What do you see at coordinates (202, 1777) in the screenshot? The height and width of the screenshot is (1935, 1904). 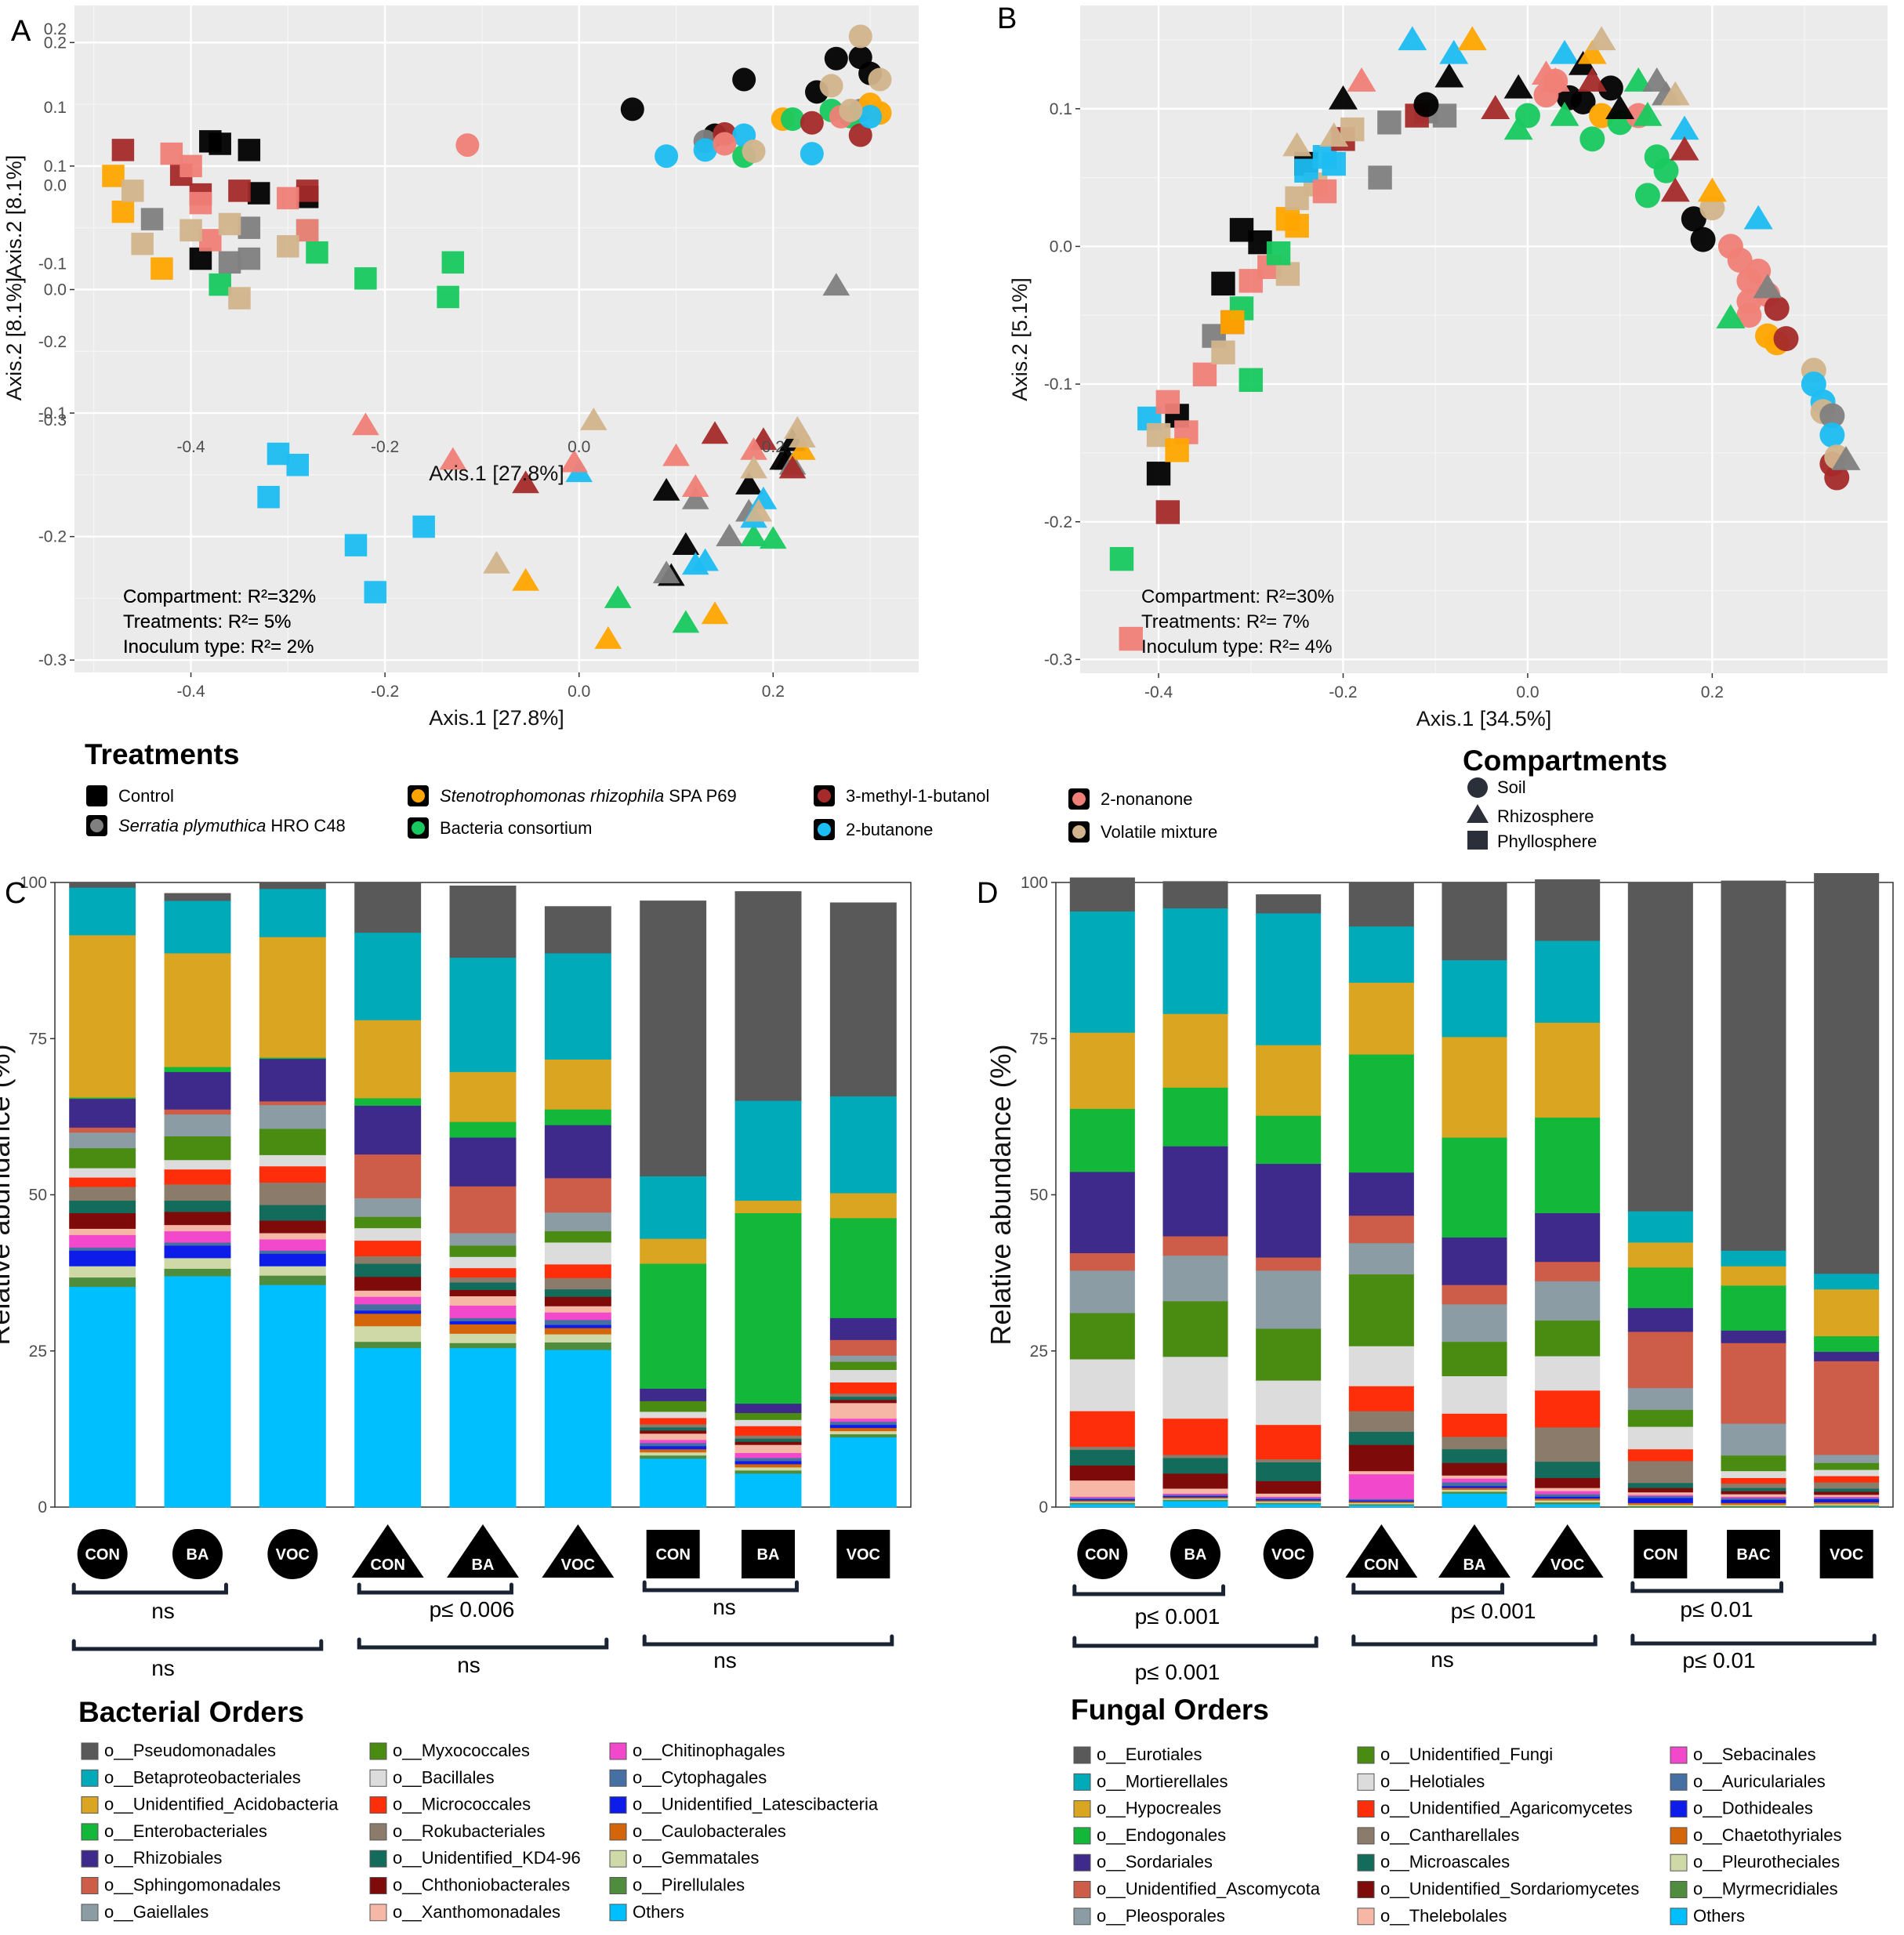 I see `legend-label: o__Betaproteobacteriales` at bounding box center [202, 1777].